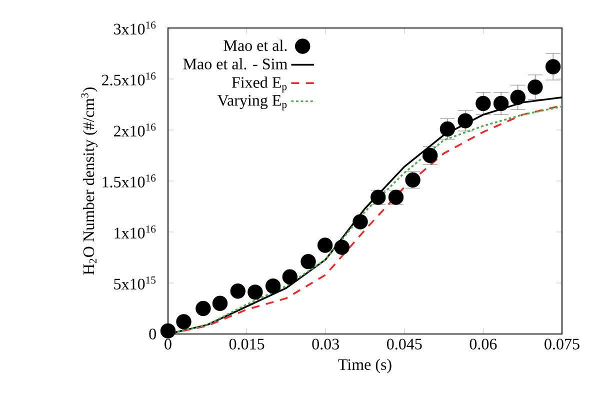  I want to click on y-tick-label: 0, so click(152, 334).